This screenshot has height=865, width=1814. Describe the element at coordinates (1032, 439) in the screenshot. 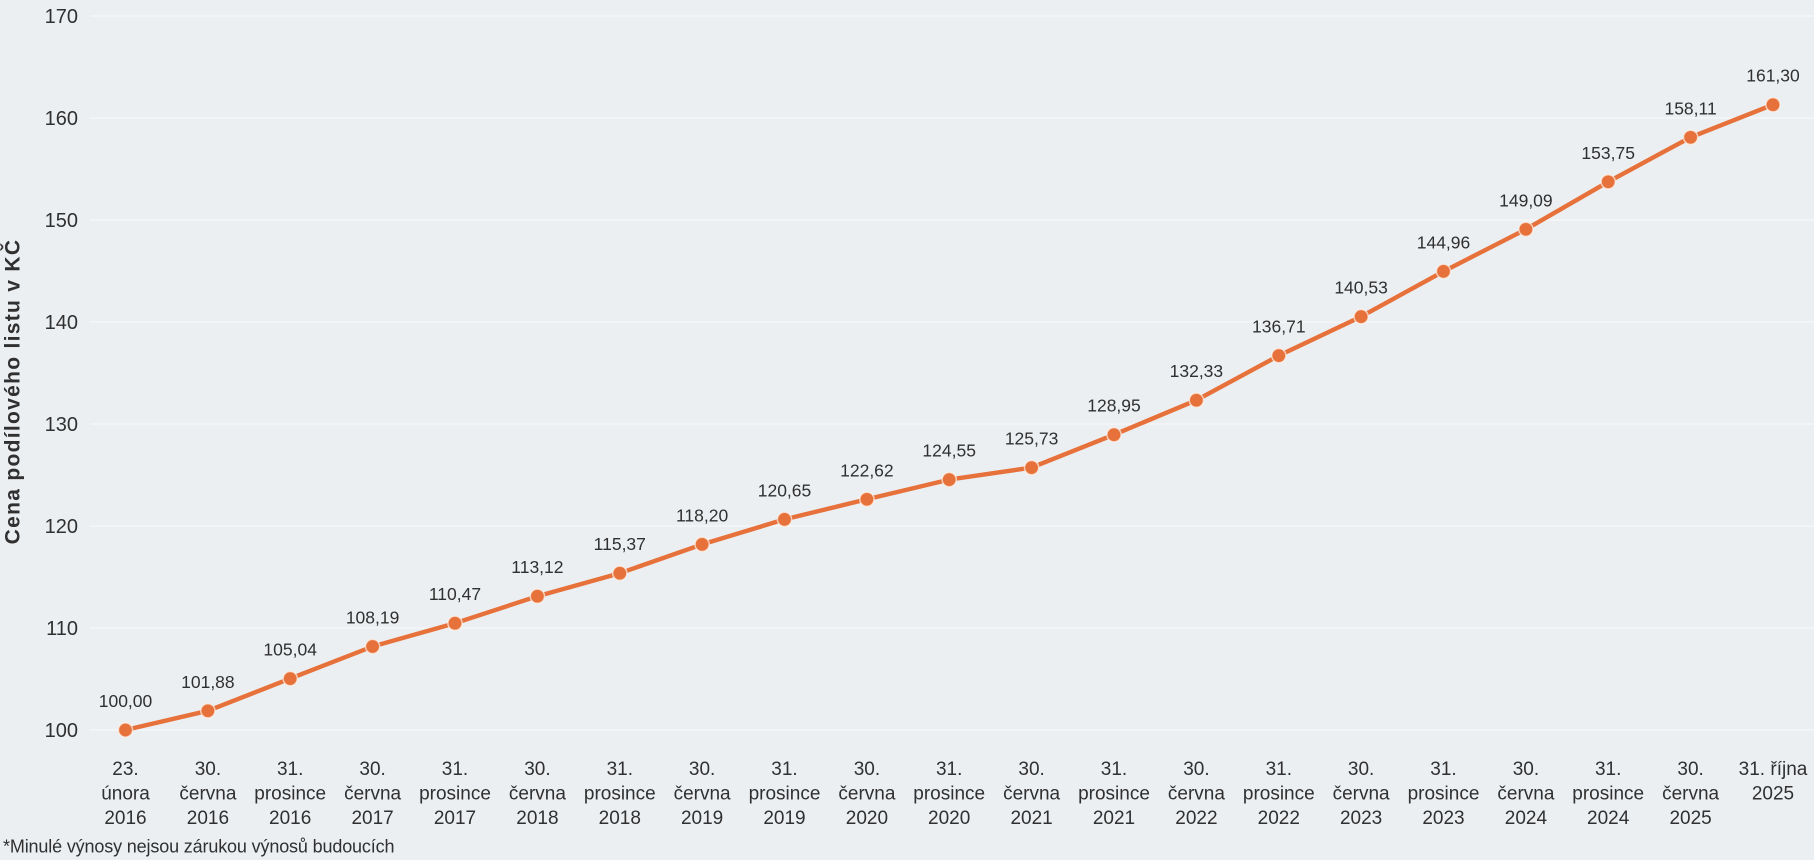

I see `svg-text: 125,73` at that location.